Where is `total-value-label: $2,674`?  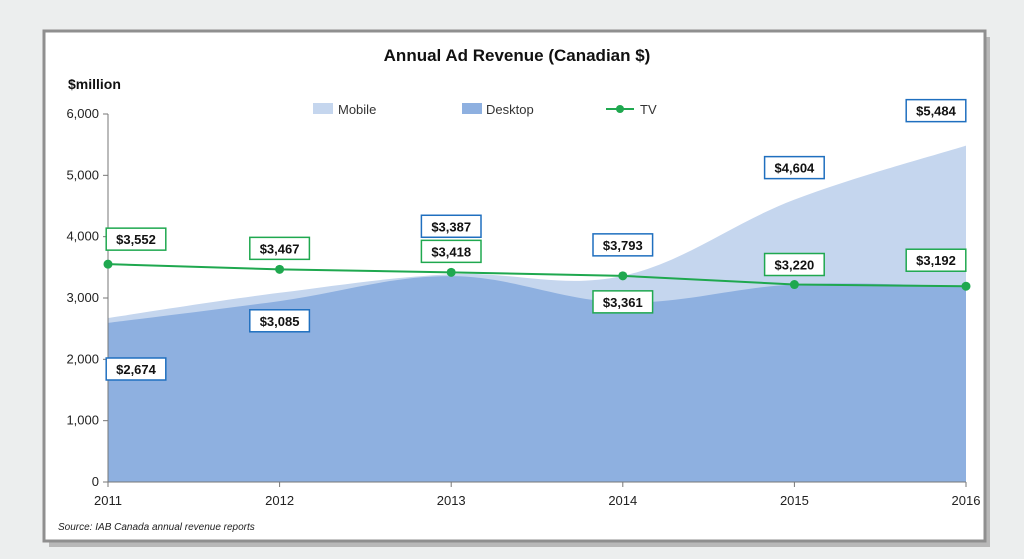
total-value-label: $2,674 is located at coordinates (136, 369).